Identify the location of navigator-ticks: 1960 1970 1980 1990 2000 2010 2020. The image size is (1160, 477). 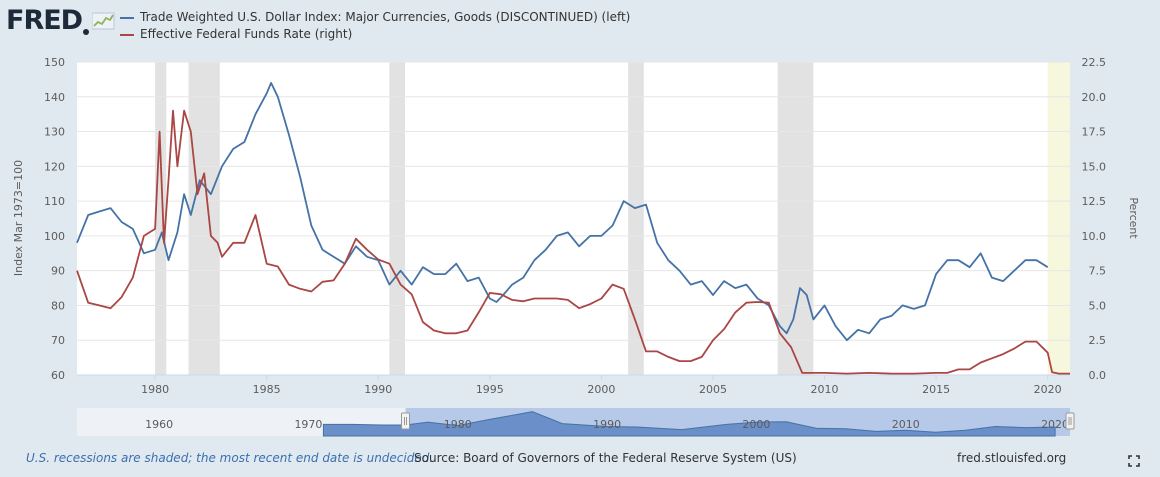
(607, 424).